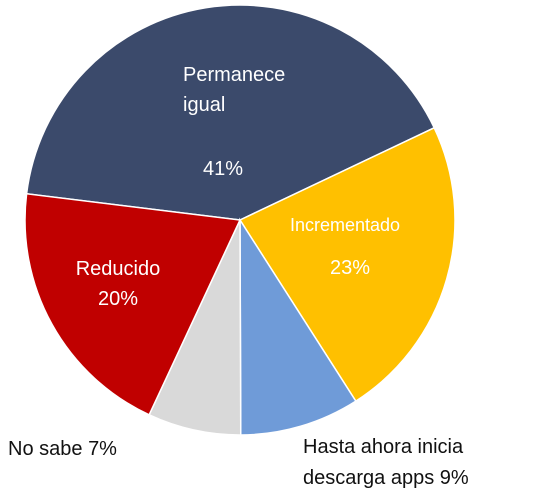 This screenshot has height=500, width=552. I want to click on value-label: 7%, so click(102, 449).